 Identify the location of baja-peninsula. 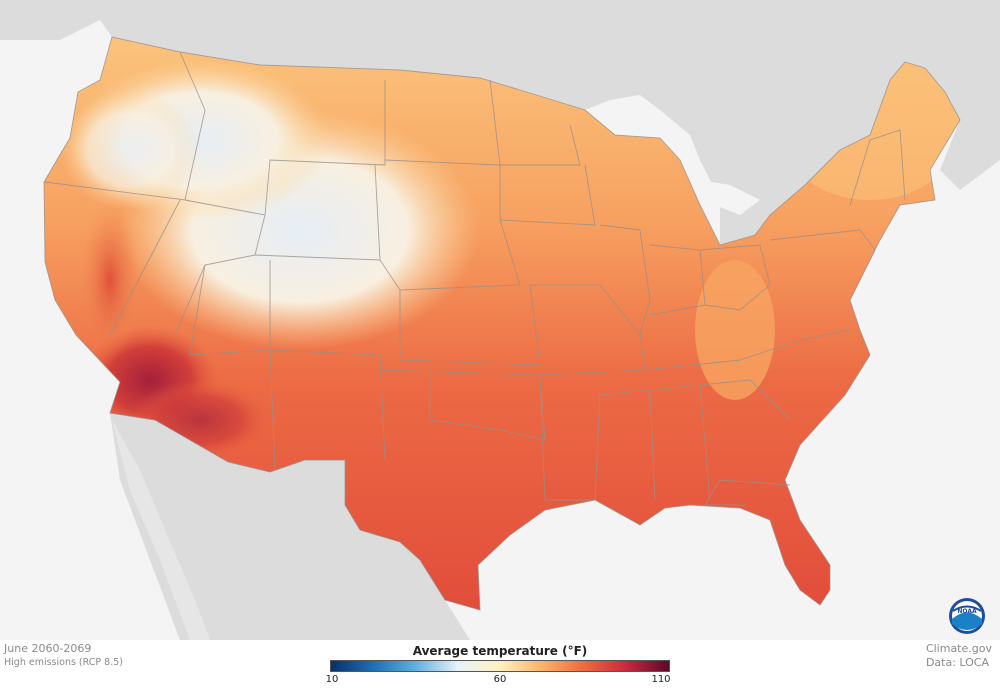
(161, 530).